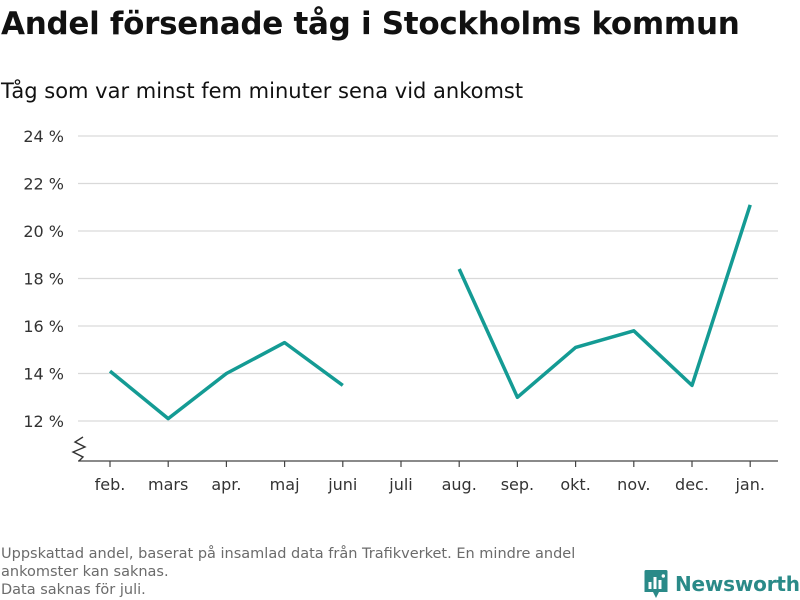  I want to click on y-tick-label: 12 %, so click(43, 421).